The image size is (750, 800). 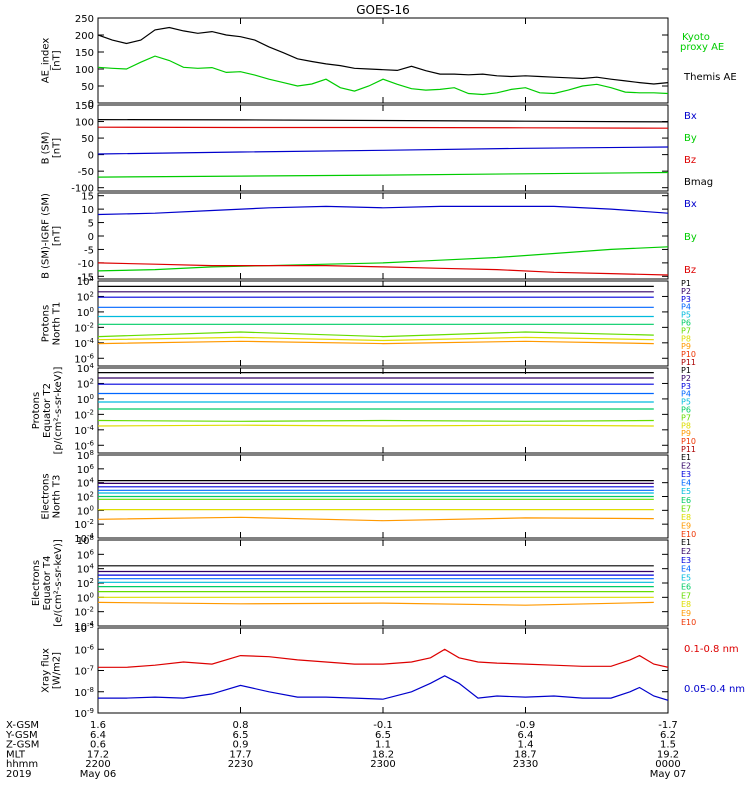 I want to click on orbit-row-value: 1.1, so click(x=383, y=745).